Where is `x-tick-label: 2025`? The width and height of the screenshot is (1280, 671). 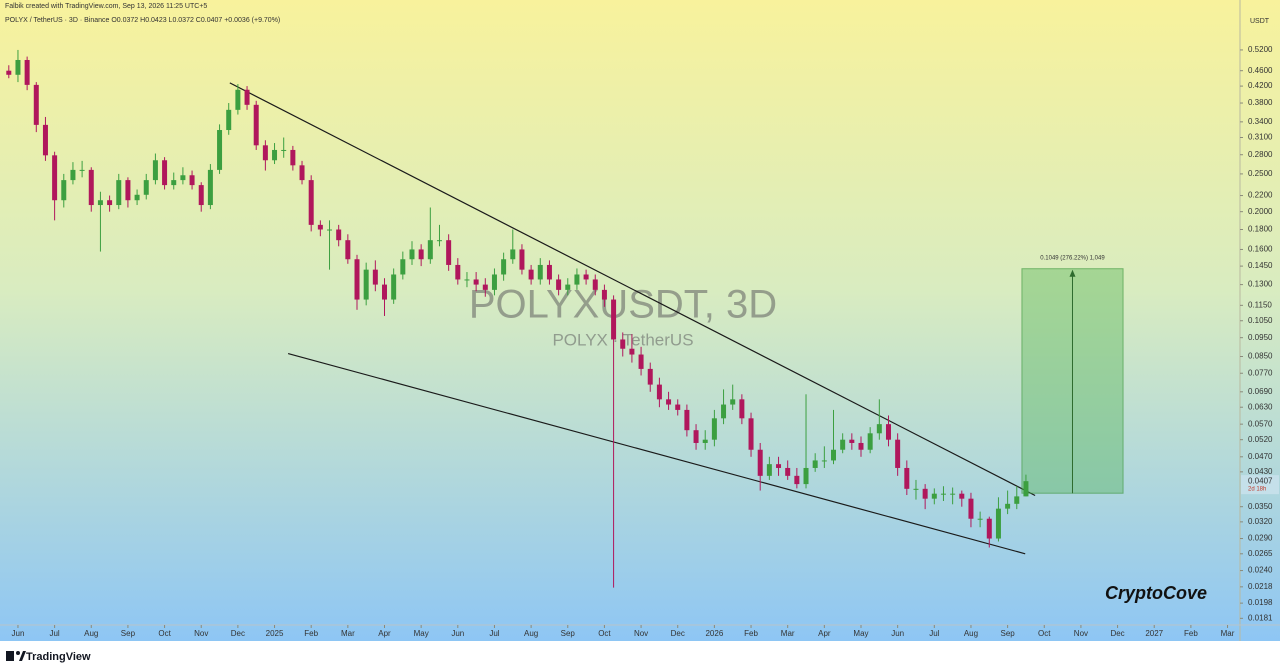
x-tick-label: 2025 is located at coordinates (275, 633).